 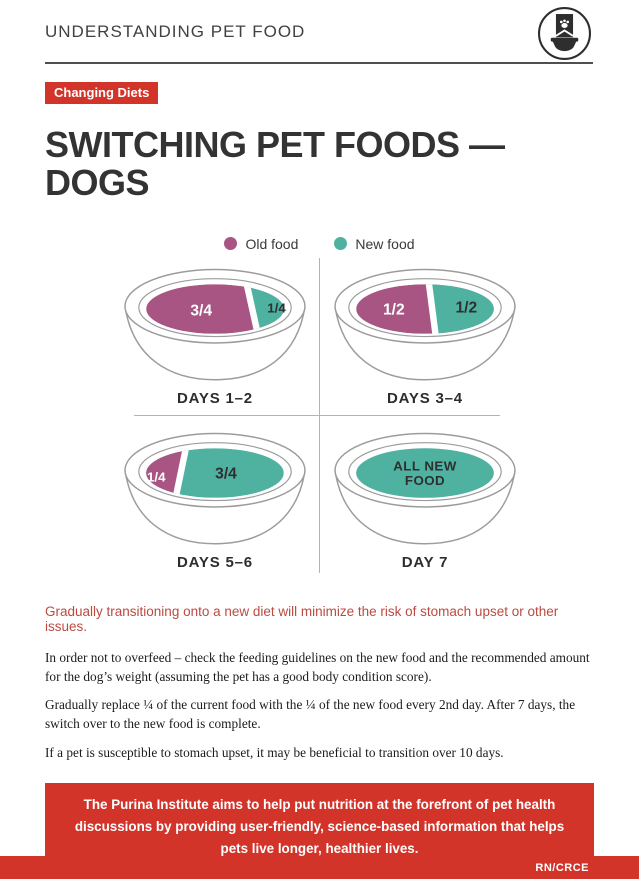 What do you see at coordinates (319, 867) in the screenshot?
I see `bottom-bar: RN/CRCE` at bounding box center [319, 867].